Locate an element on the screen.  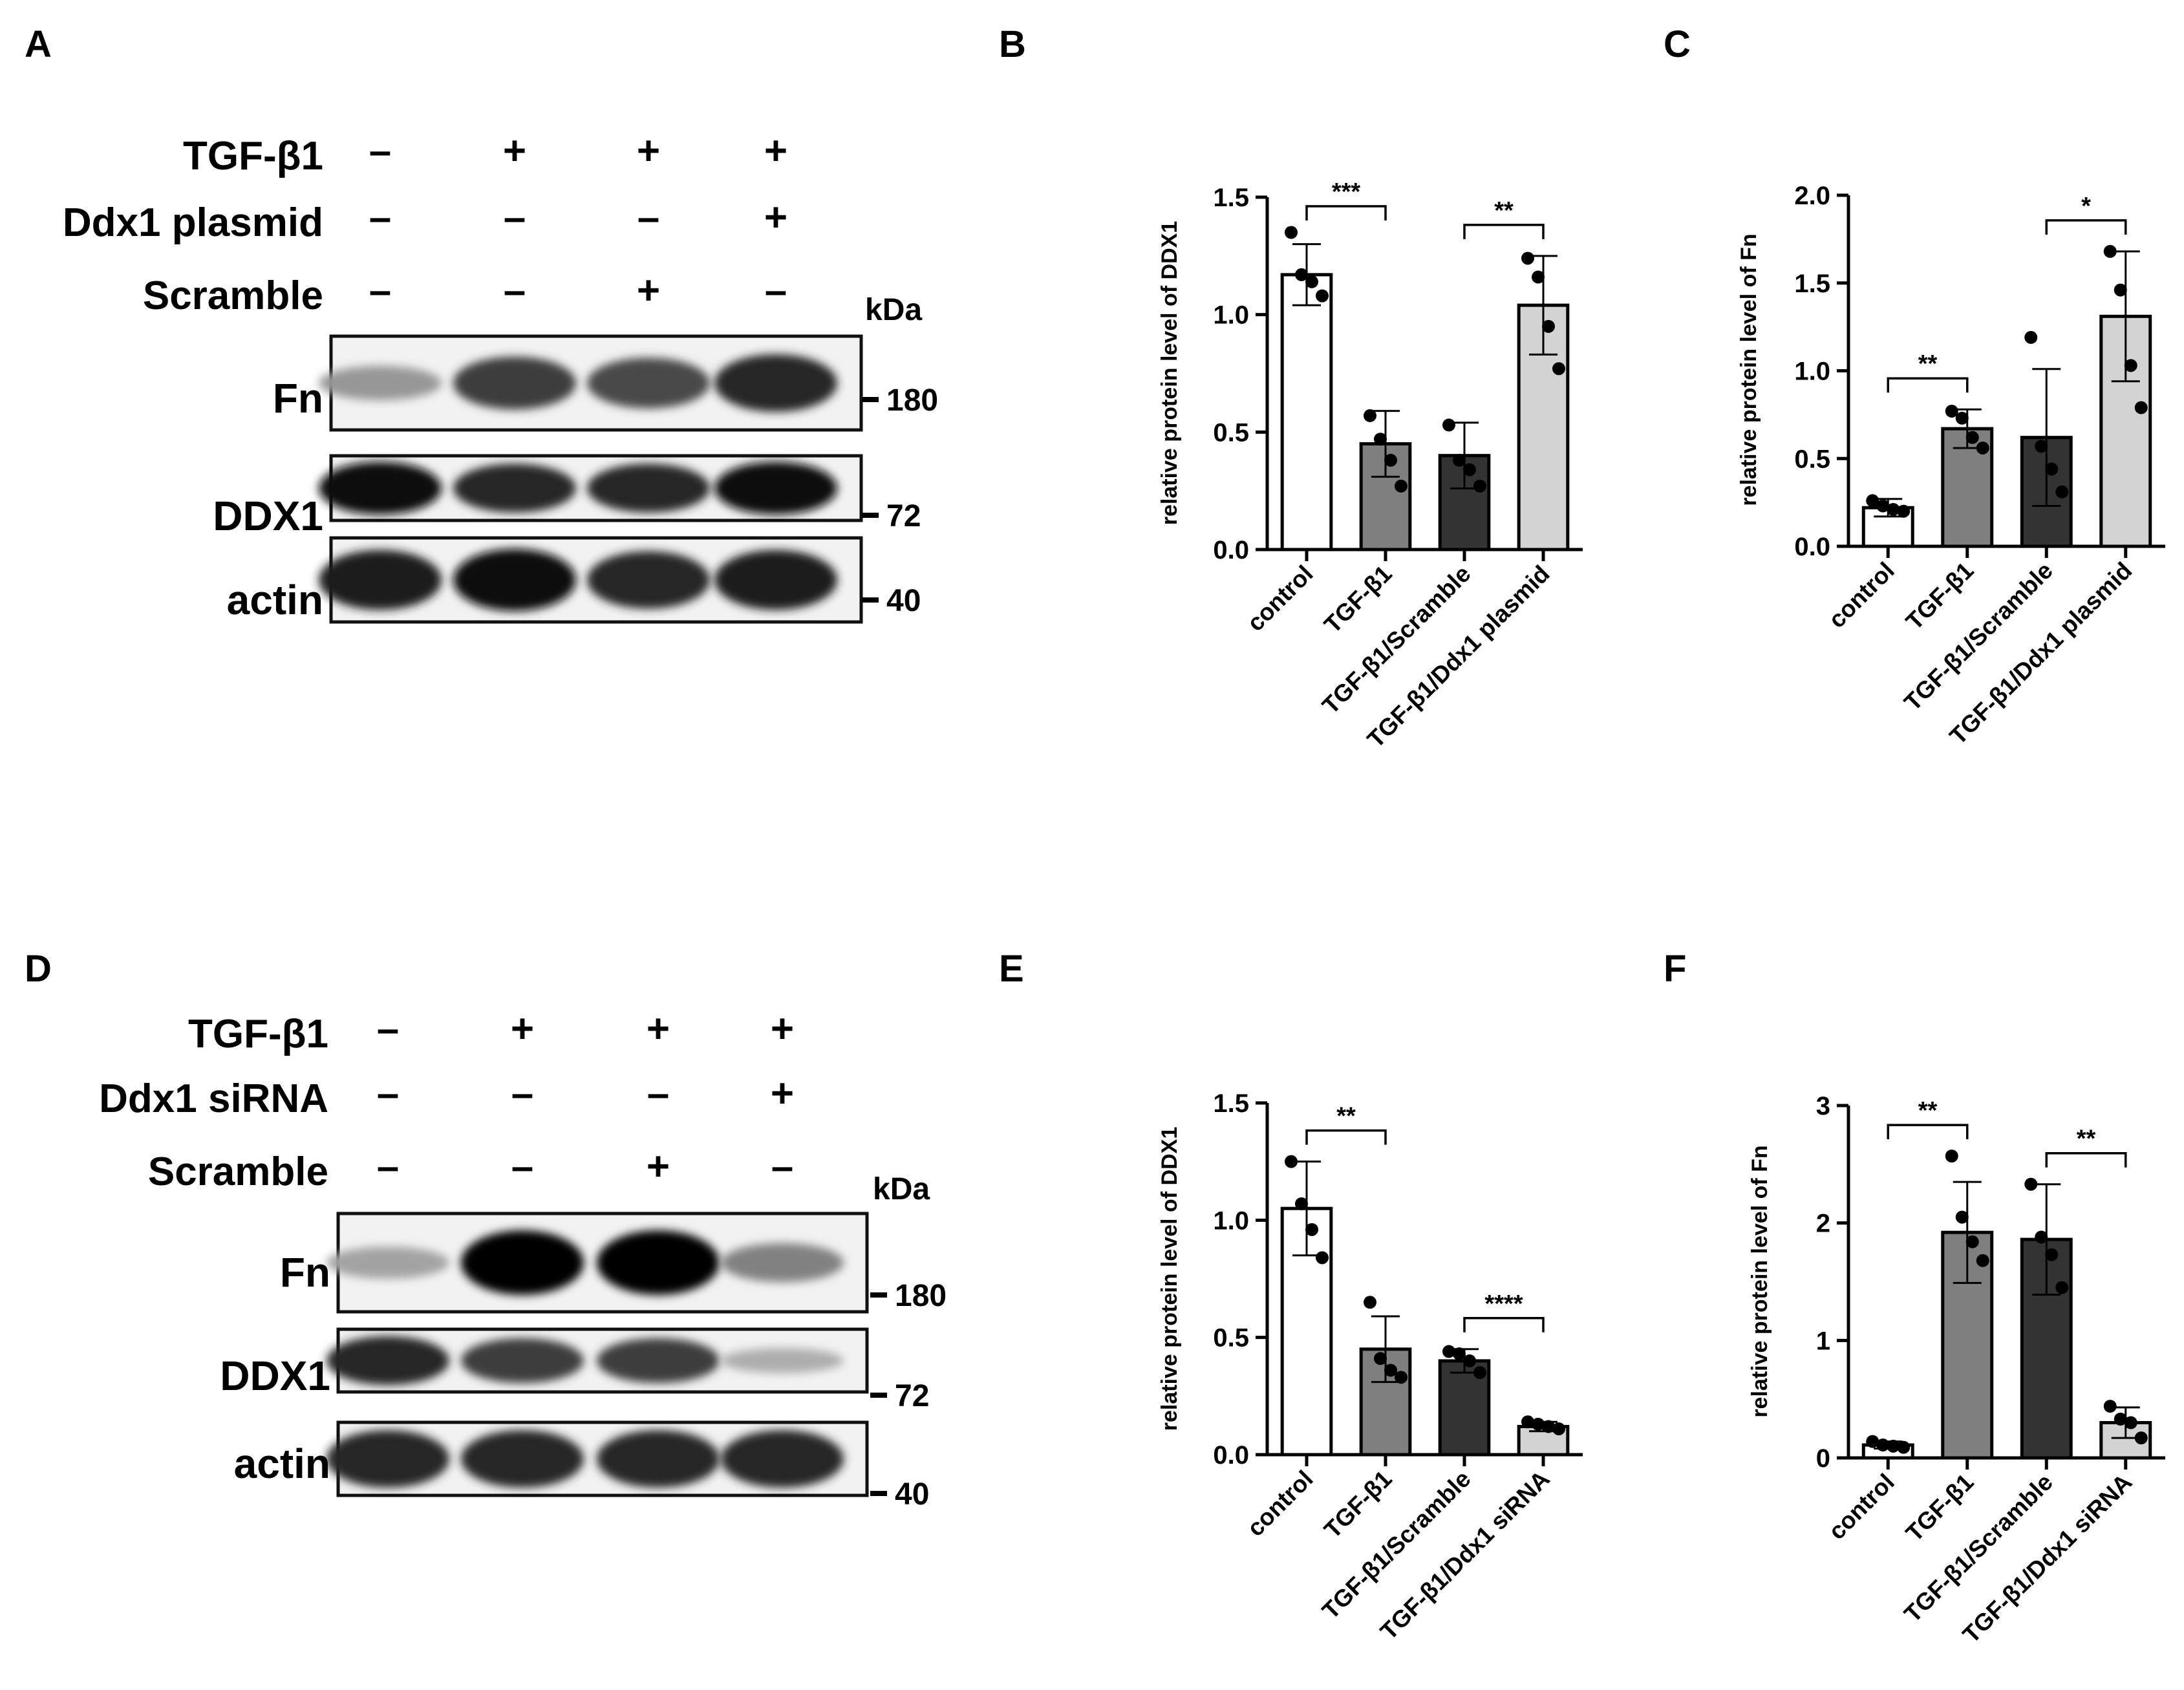
panel-label: D is located at coordinates (38, 969).